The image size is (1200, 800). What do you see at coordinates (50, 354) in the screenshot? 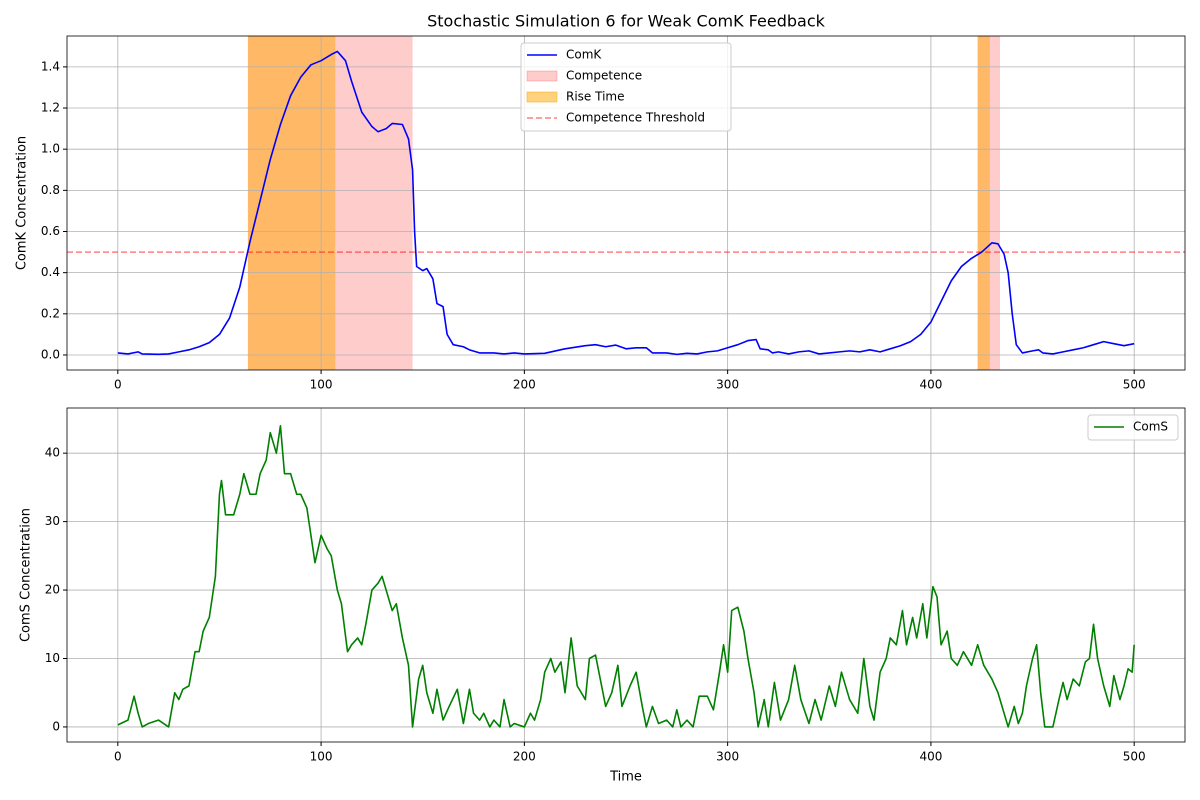
I see `y-tick-label: 0.0` at bounding box center [50, 354].